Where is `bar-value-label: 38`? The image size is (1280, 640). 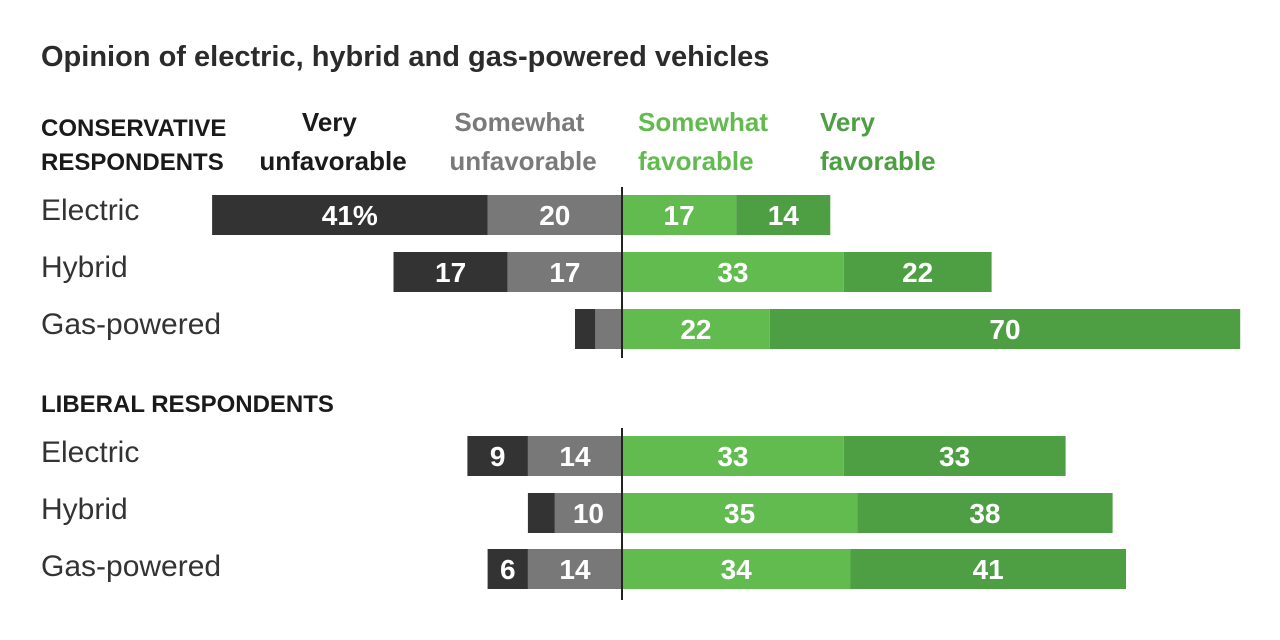 bar-value-label: 38 is located at coordinates (984, 513).